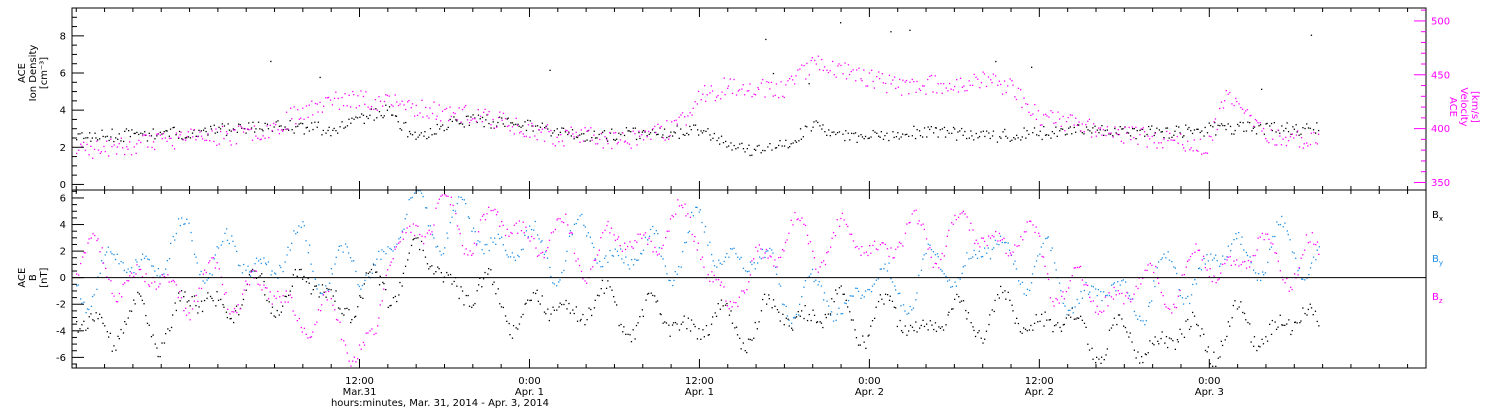  Describe the element at coordinates (359, 381) in the screenshot. I see `time-tick-label: 12:00` at that location.